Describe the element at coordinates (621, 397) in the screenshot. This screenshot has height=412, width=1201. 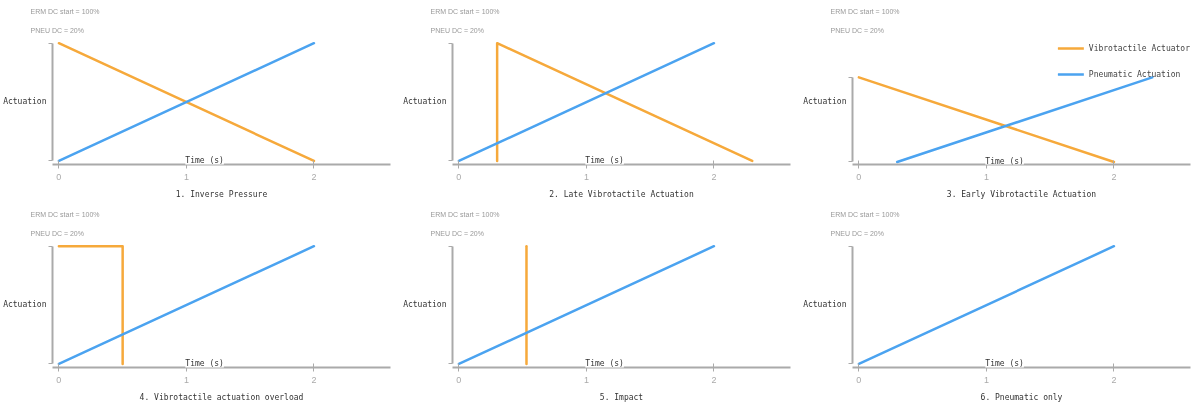
I see `text: 5. Impact` at that location.